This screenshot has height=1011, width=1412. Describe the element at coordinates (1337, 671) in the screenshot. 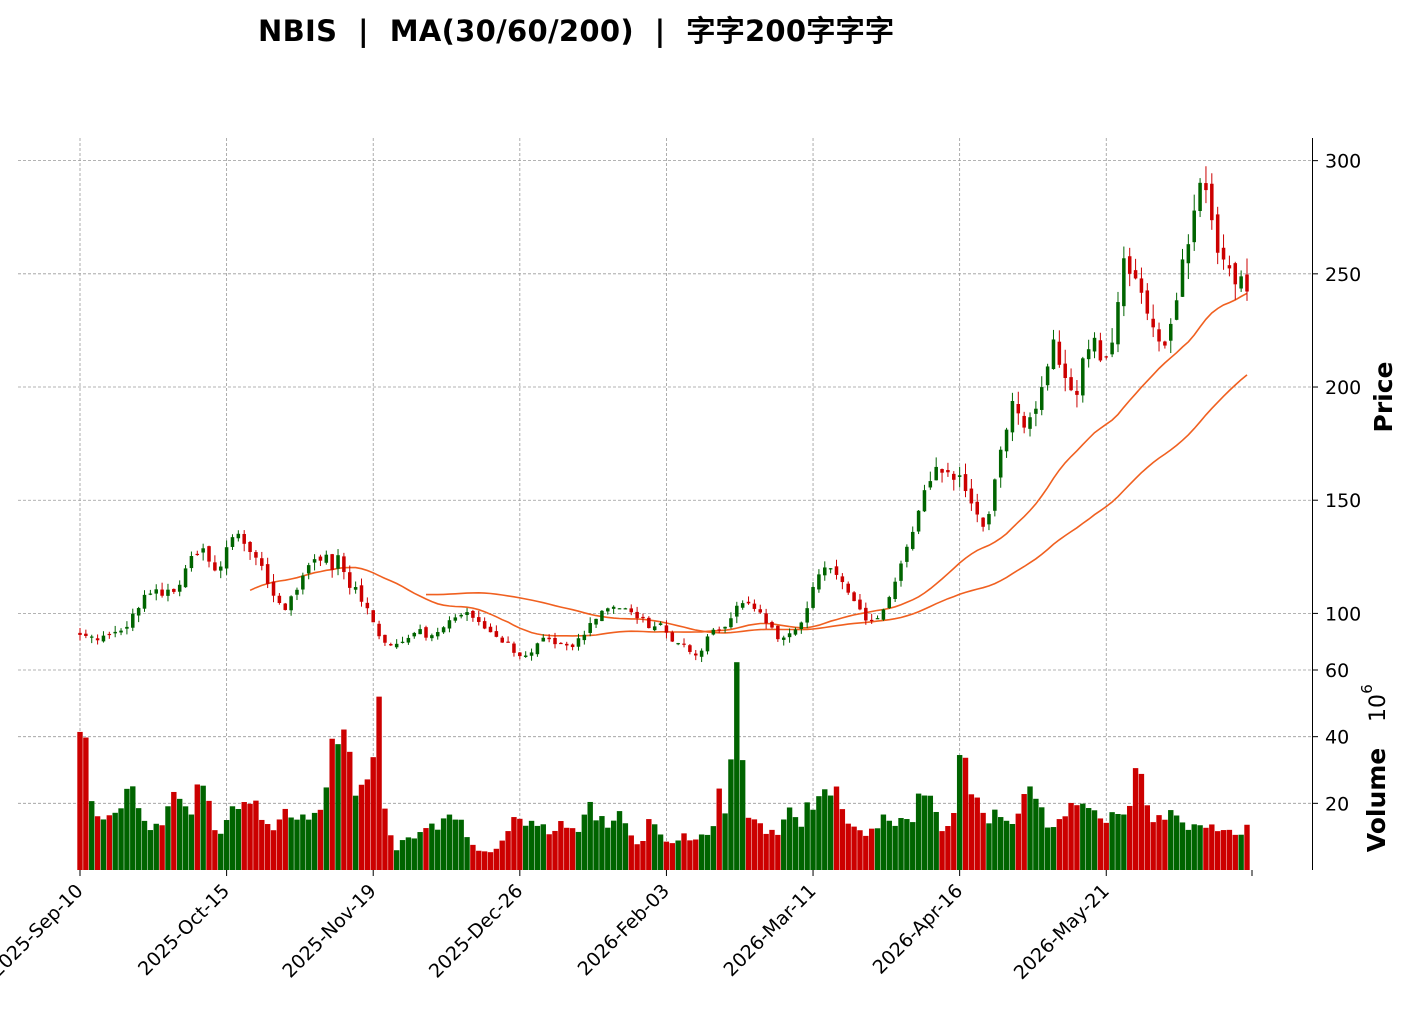

I see `volume-tick-label: 60` at that location.